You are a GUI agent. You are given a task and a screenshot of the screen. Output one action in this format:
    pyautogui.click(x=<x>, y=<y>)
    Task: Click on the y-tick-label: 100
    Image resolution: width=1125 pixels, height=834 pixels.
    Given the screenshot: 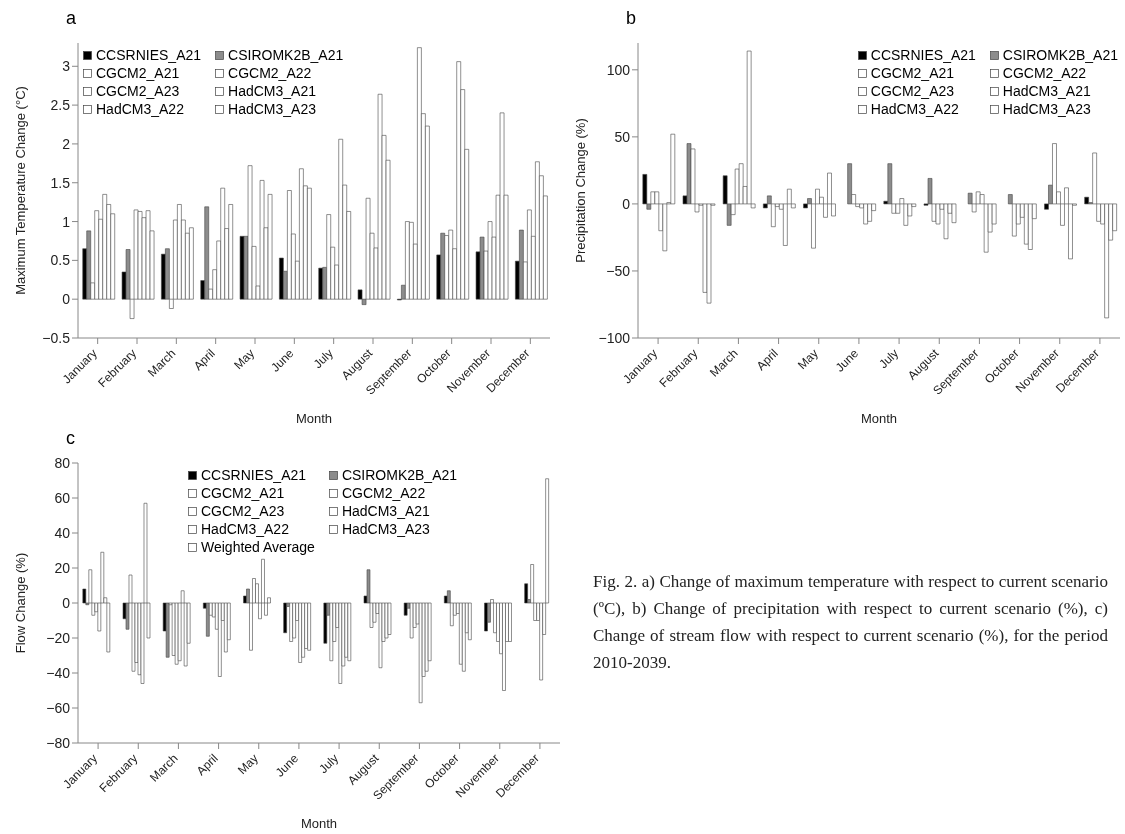 What is the action you would take?
    pyautogui.click(x=618, y=69)
    